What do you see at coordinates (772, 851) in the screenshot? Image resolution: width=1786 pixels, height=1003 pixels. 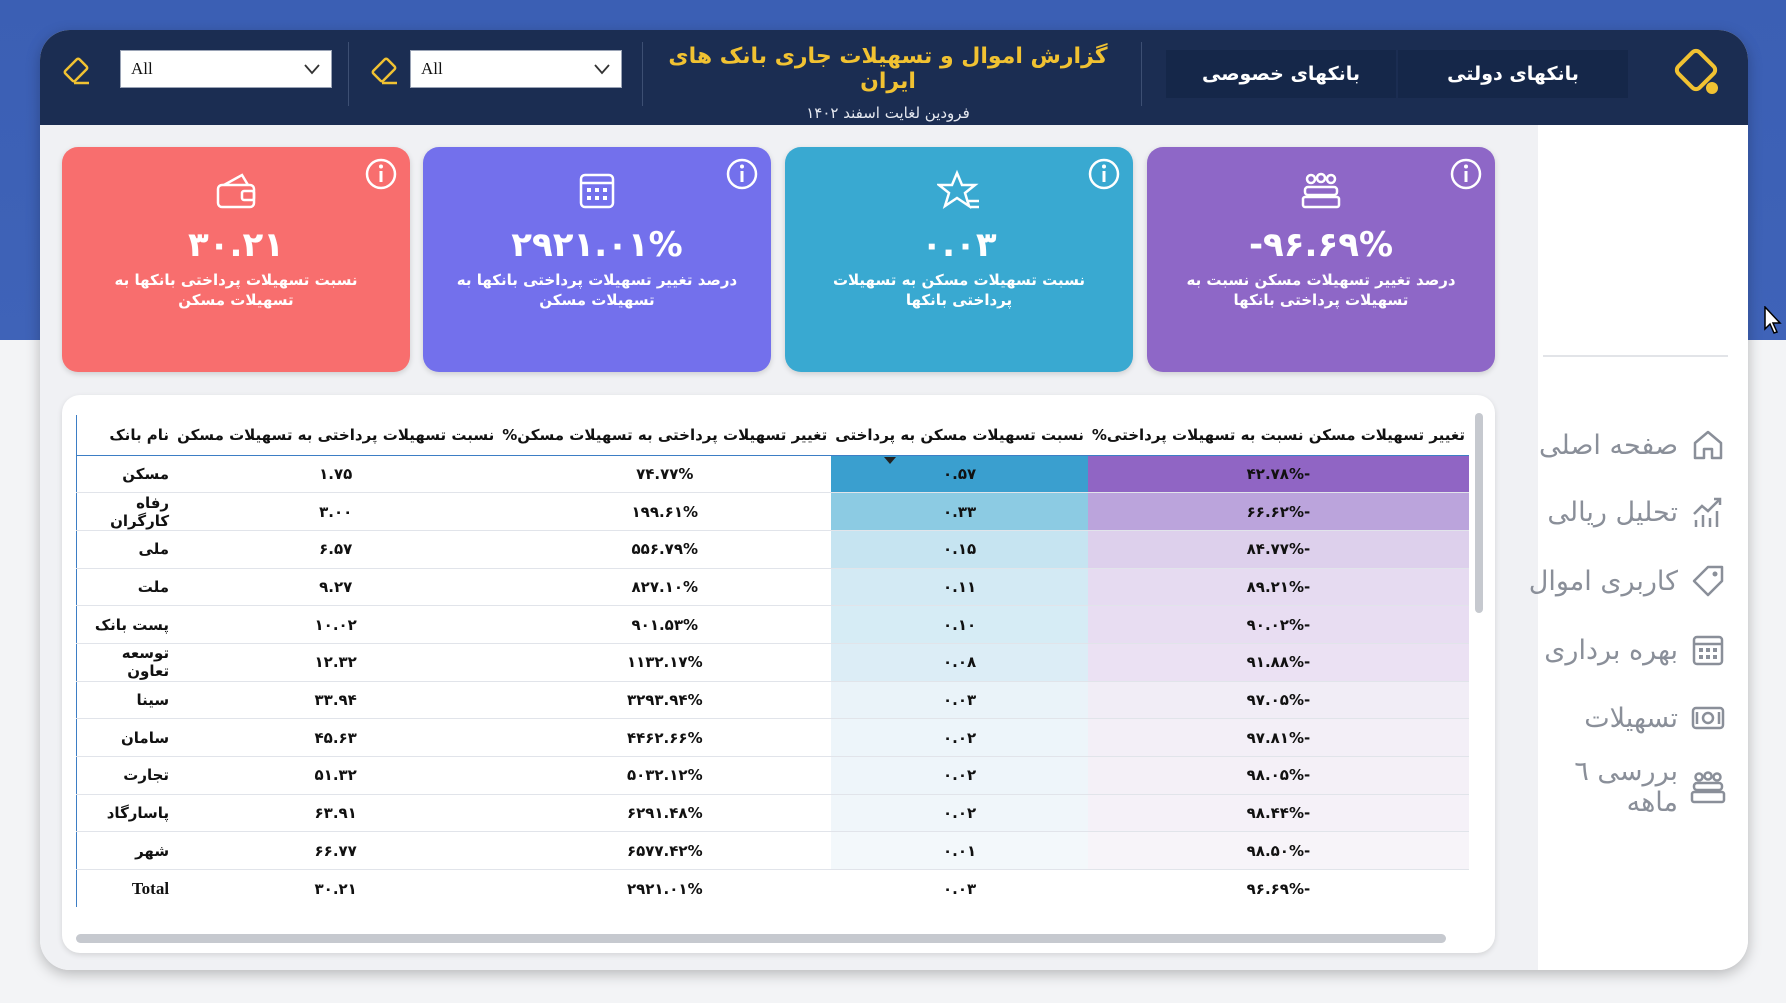 I see `table-row: -۹۸.۵۰% ۰.۰۱ ۶۵۷۷.۴۲% ۶۶.۷۷ شهر` at bounding box center [772, 851].